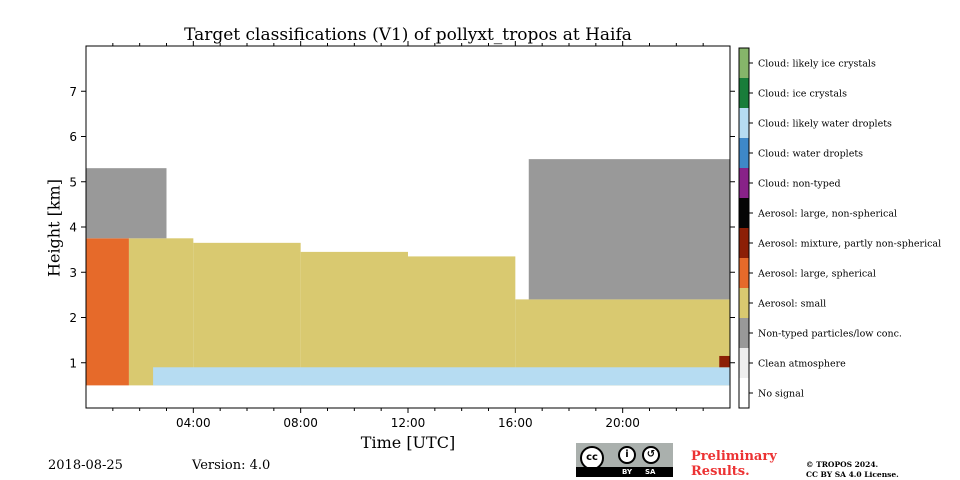 Image resolution: width=960 pixels, height=480 pixels. What do you see at coordinates (825, 124) in the screenshot?
I see `colorbar-label: Cloud: likely water droplets` at bounding box center [825, 124].